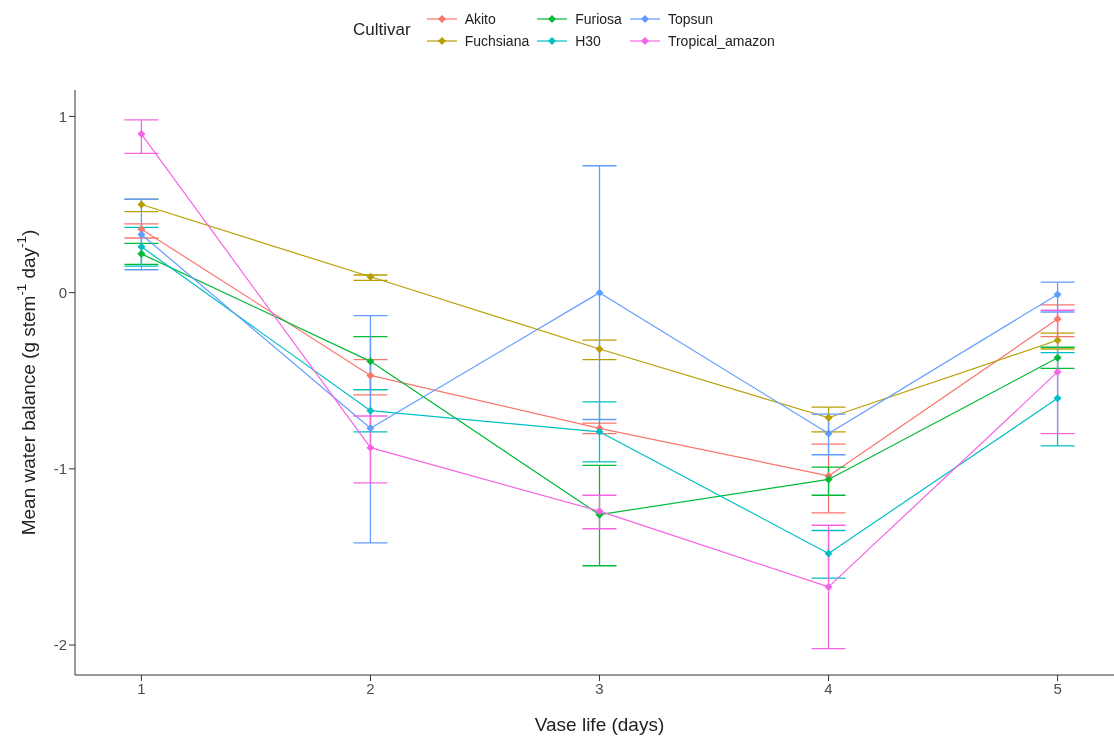  Describe the element at coordinates (62, 116) in the screenshot. I see `y-tick-label: 1` at that location.